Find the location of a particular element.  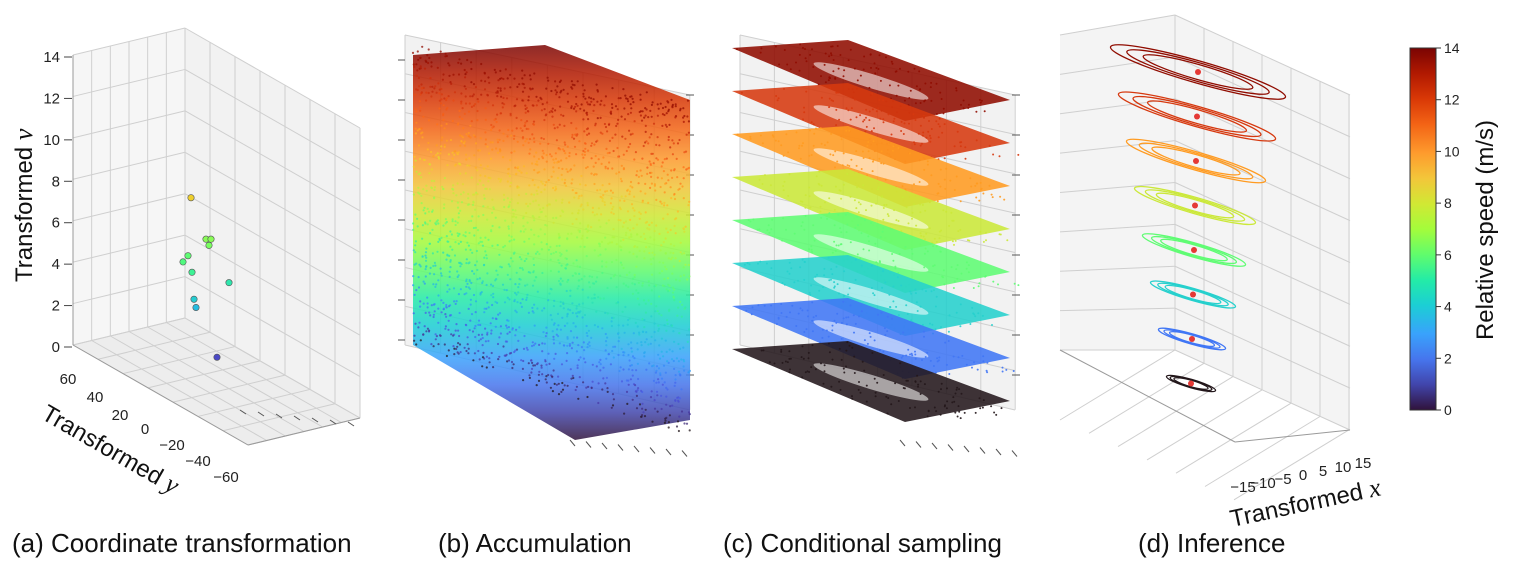

panel-b-x-tick-mark is located at coordinates (684, 453).